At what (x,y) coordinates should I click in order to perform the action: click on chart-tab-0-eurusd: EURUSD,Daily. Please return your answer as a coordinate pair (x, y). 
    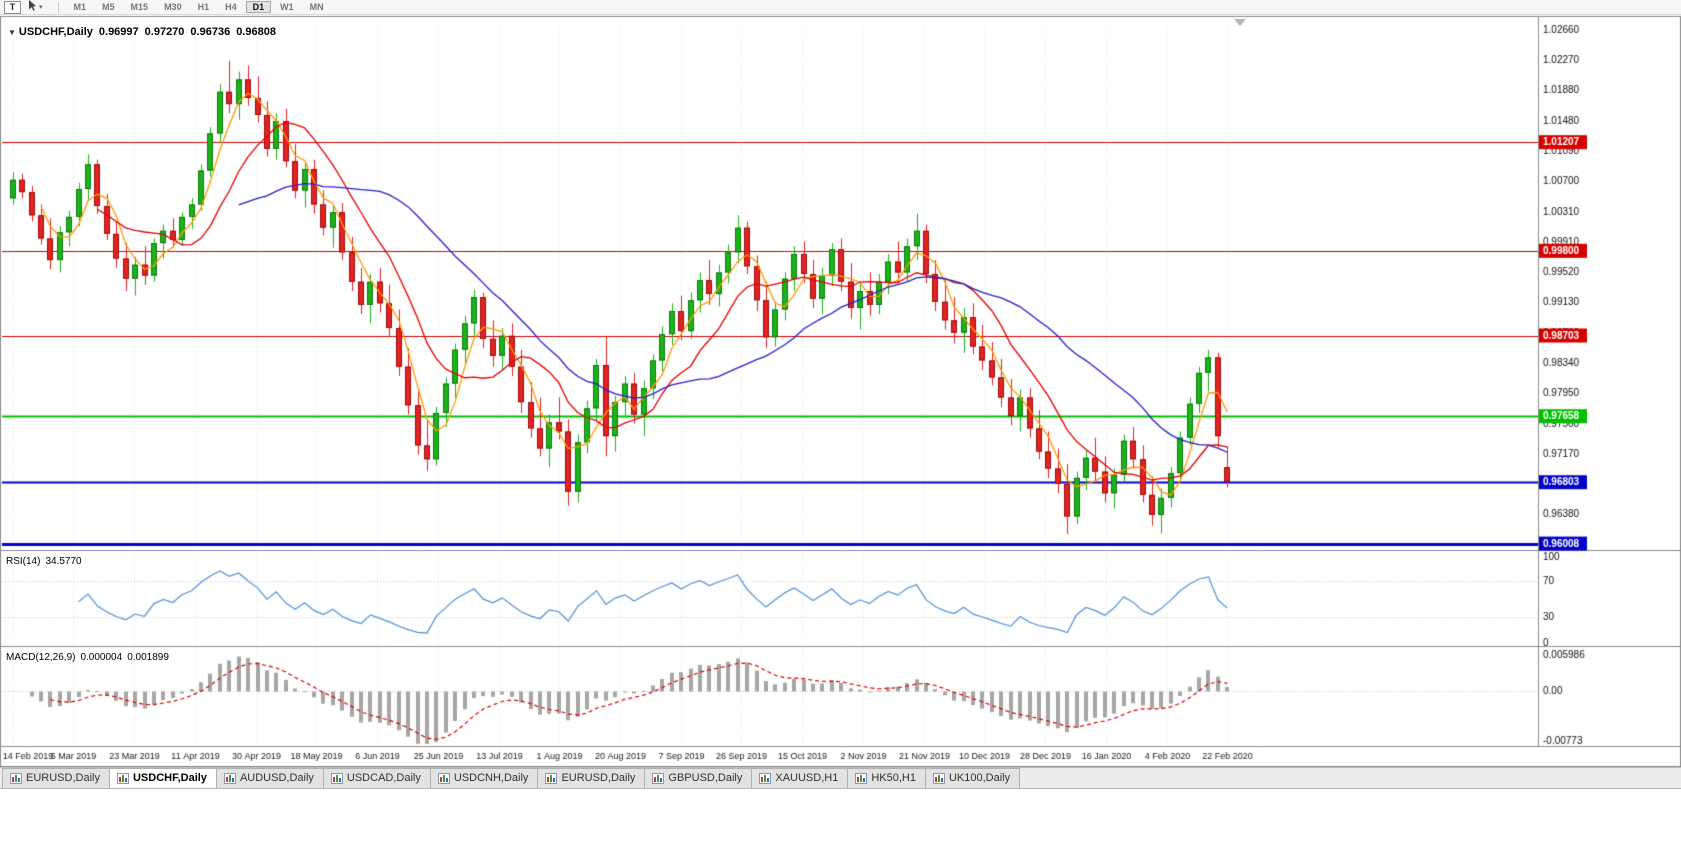
    Looking at the image, I should click on (56, 778).